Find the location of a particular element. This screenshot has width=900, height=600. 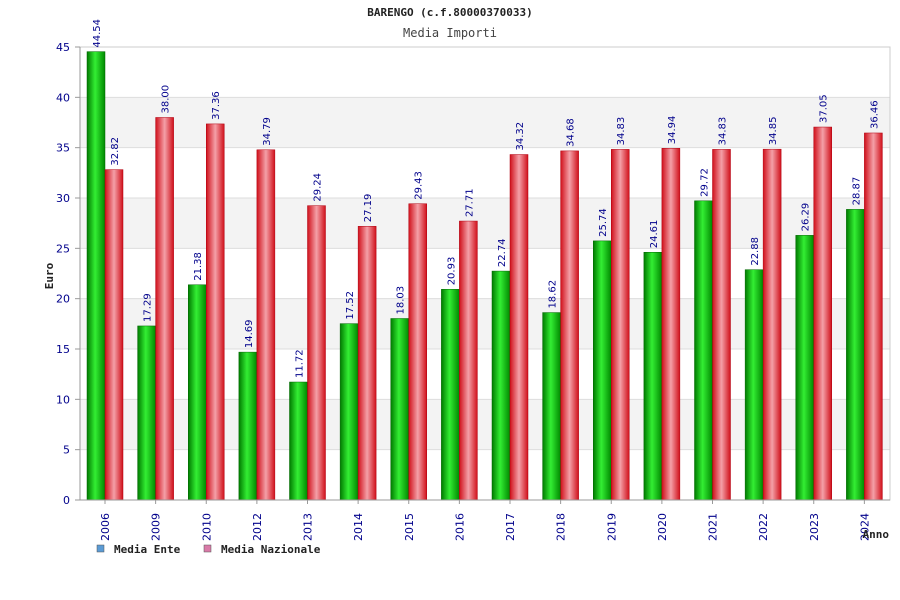

y-tick-label: 30 is located at coordinates (63, 198).